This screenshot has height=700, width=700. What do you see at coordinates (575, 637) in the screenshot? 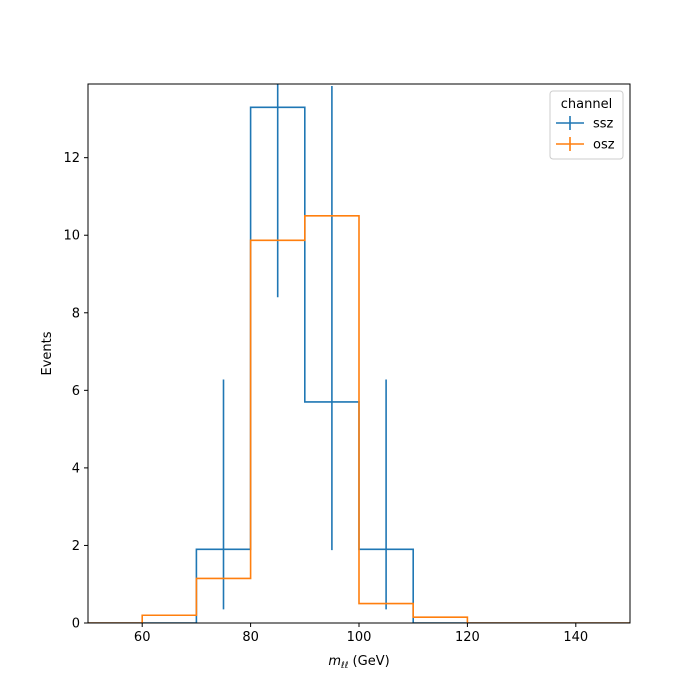
I see `x-tick-label: 140` at bounding box center [575, 637].